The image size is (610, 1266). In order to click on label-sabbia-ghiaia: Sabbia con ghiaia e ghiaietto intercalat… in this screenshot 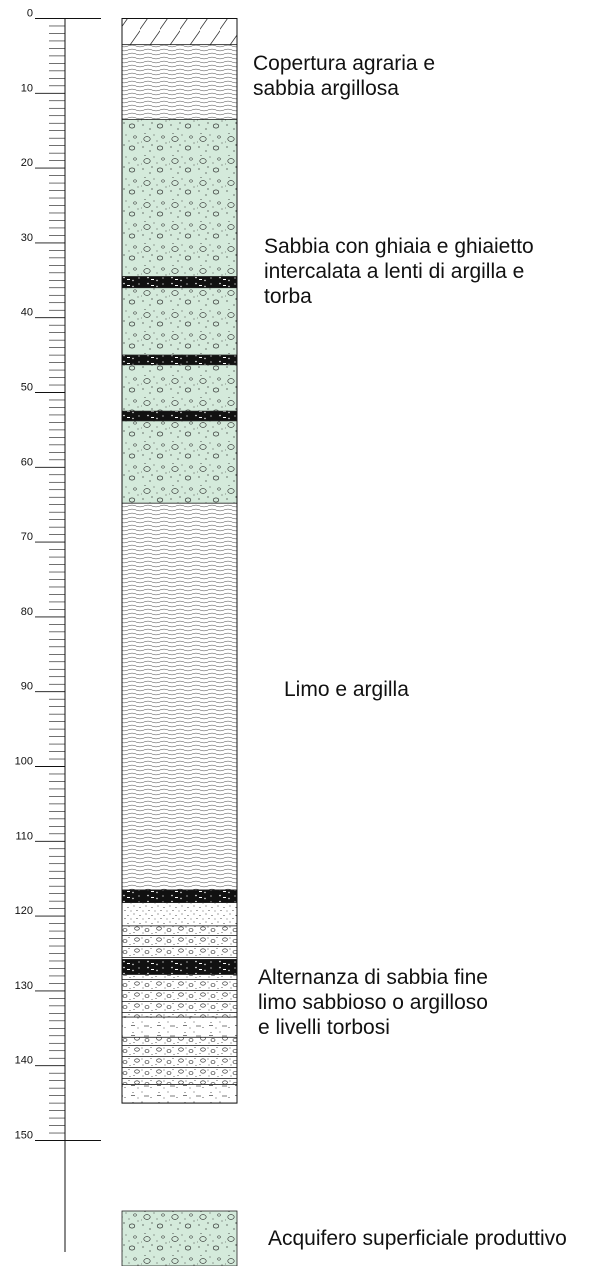, I will do `click(399, 271)`.